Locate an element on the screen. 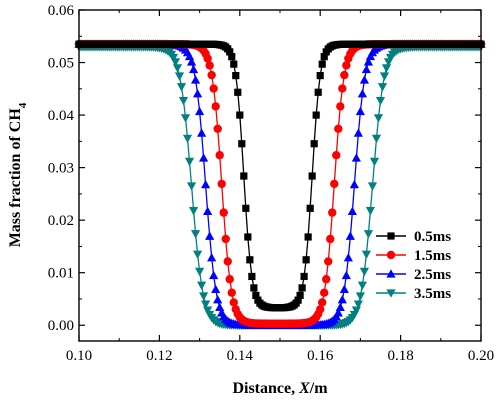 This screenshot has height=403, width=498. y-tick-label: 0.05 is located at coordinates (61, 64).